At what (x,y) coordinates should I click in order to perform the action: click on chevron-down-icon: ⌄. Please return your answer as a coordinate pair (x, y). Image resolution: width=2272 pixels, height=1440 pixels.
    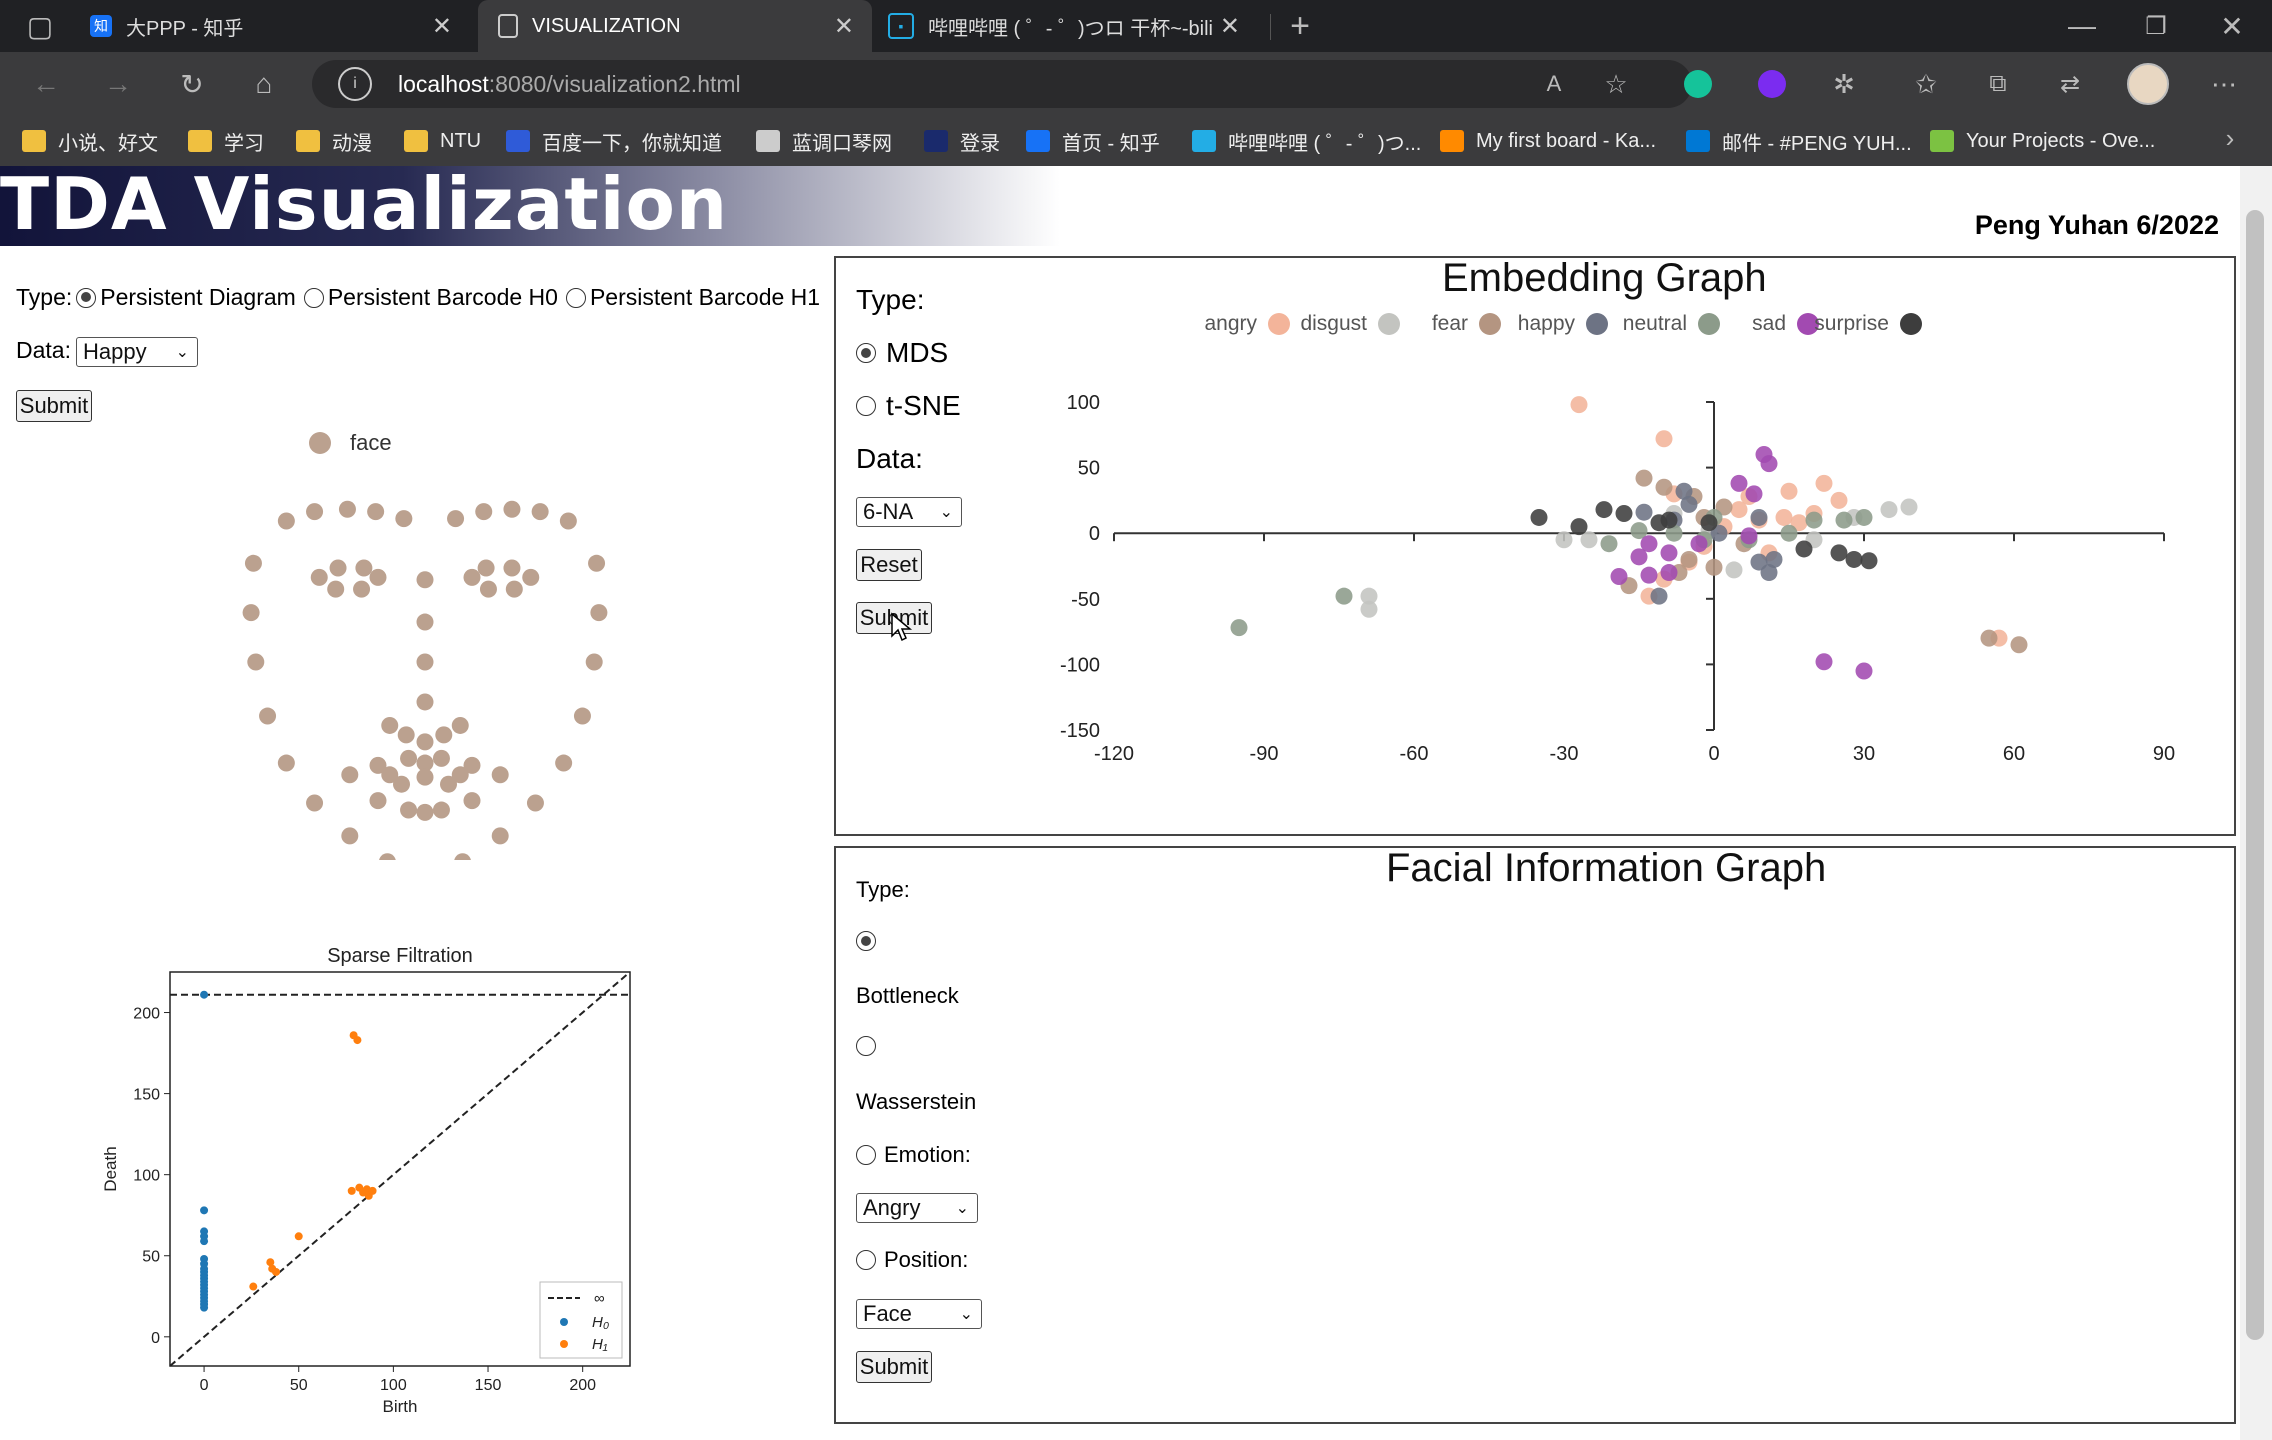
    Looking at the image, I should click on (966, 1314).